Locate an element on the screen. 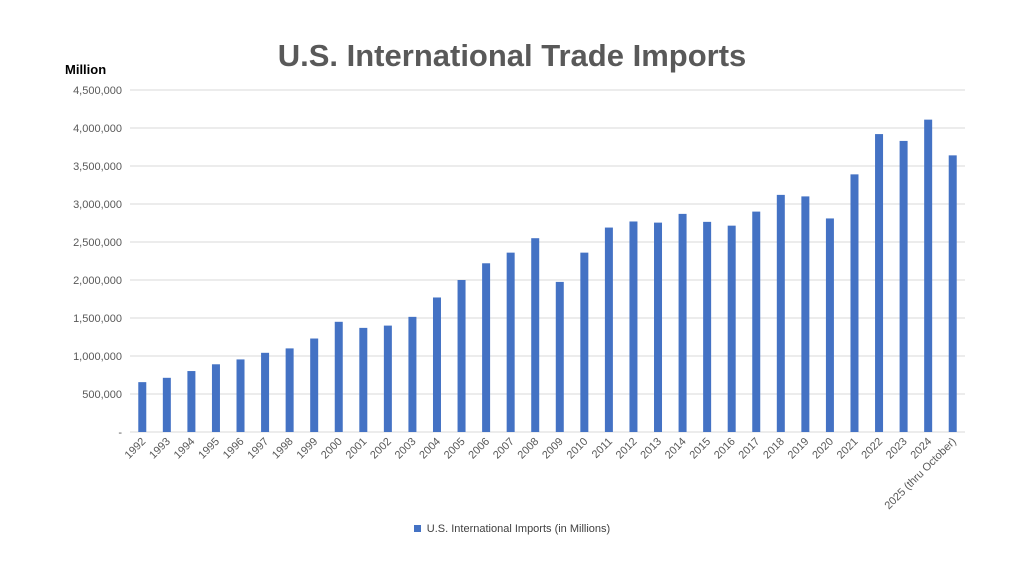 The height and width of the screenshot is (576, 1024). y-tick-label: 4,000,000 is located at coordinates (97, 129).